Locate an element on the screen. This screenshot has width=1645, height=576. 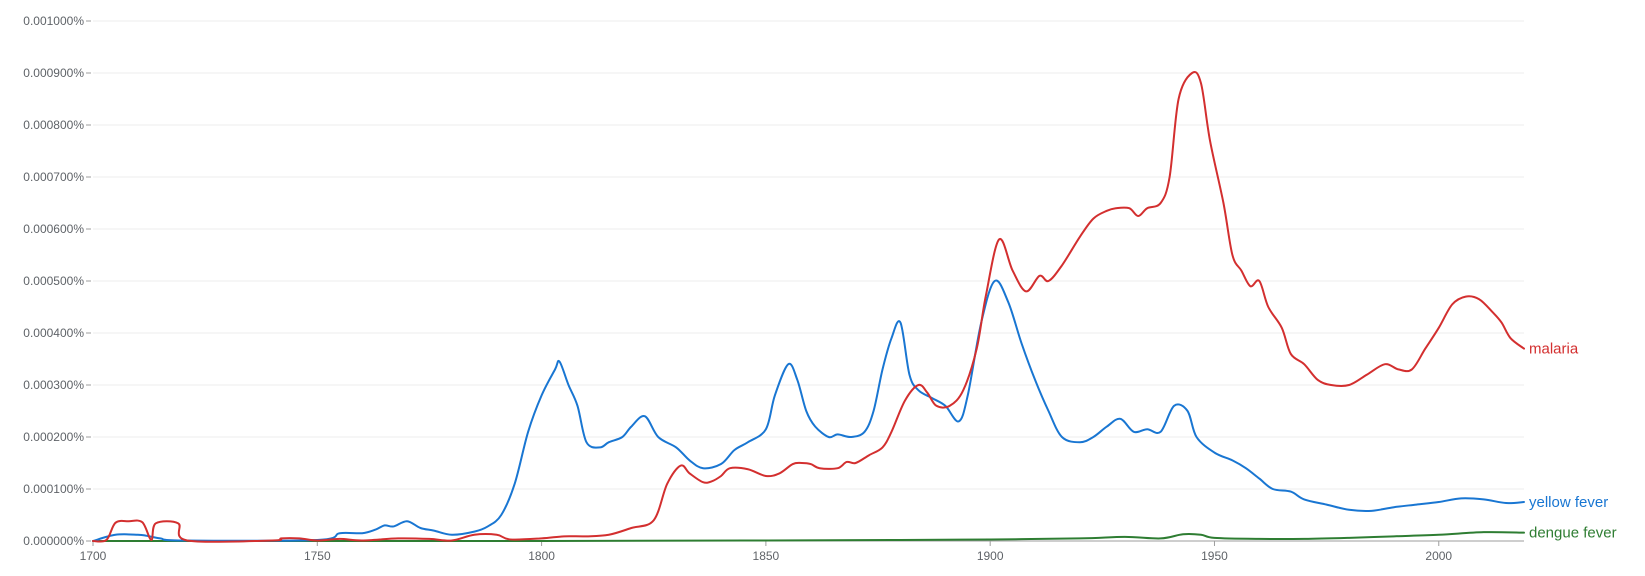
x-tick-label: 1850 is located at coordinates (766, 556).